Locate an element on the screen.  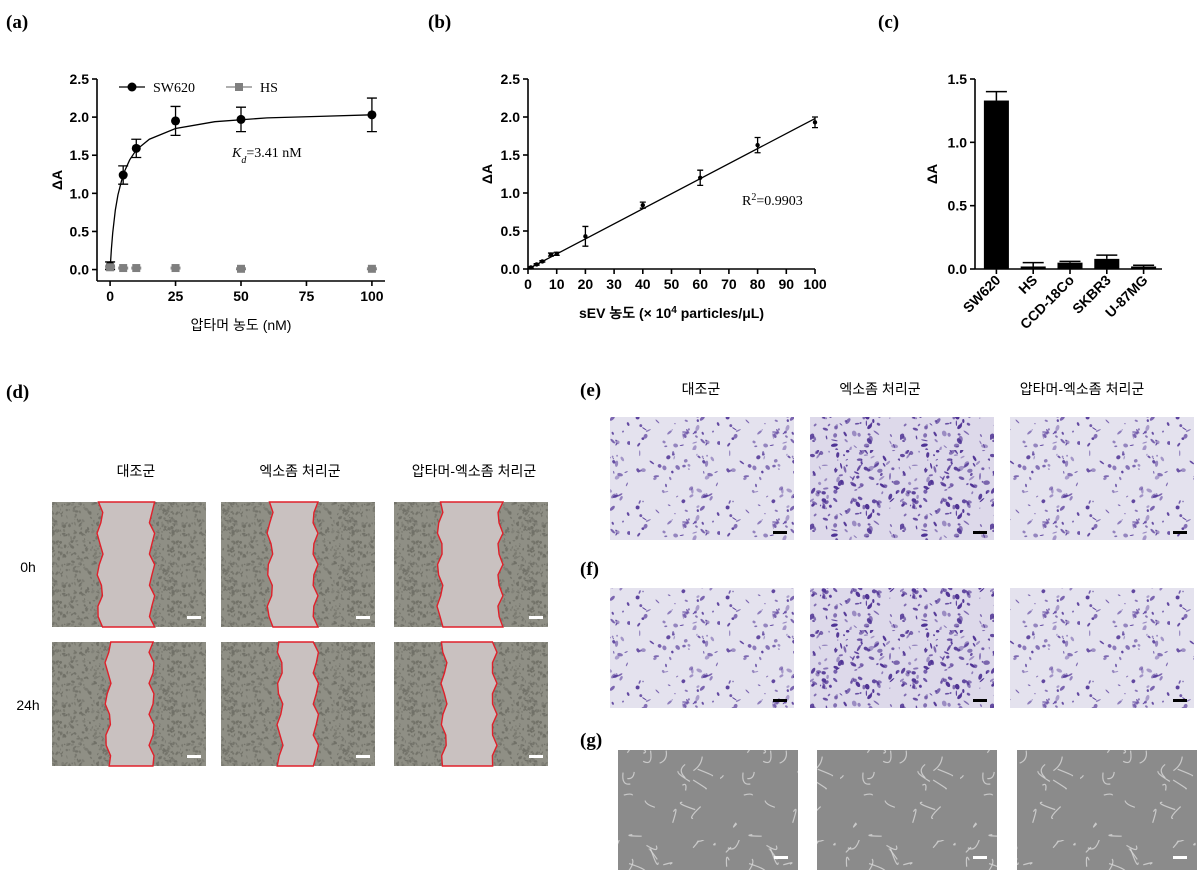
panel-label: (f) is located at coordinates (589, 569).